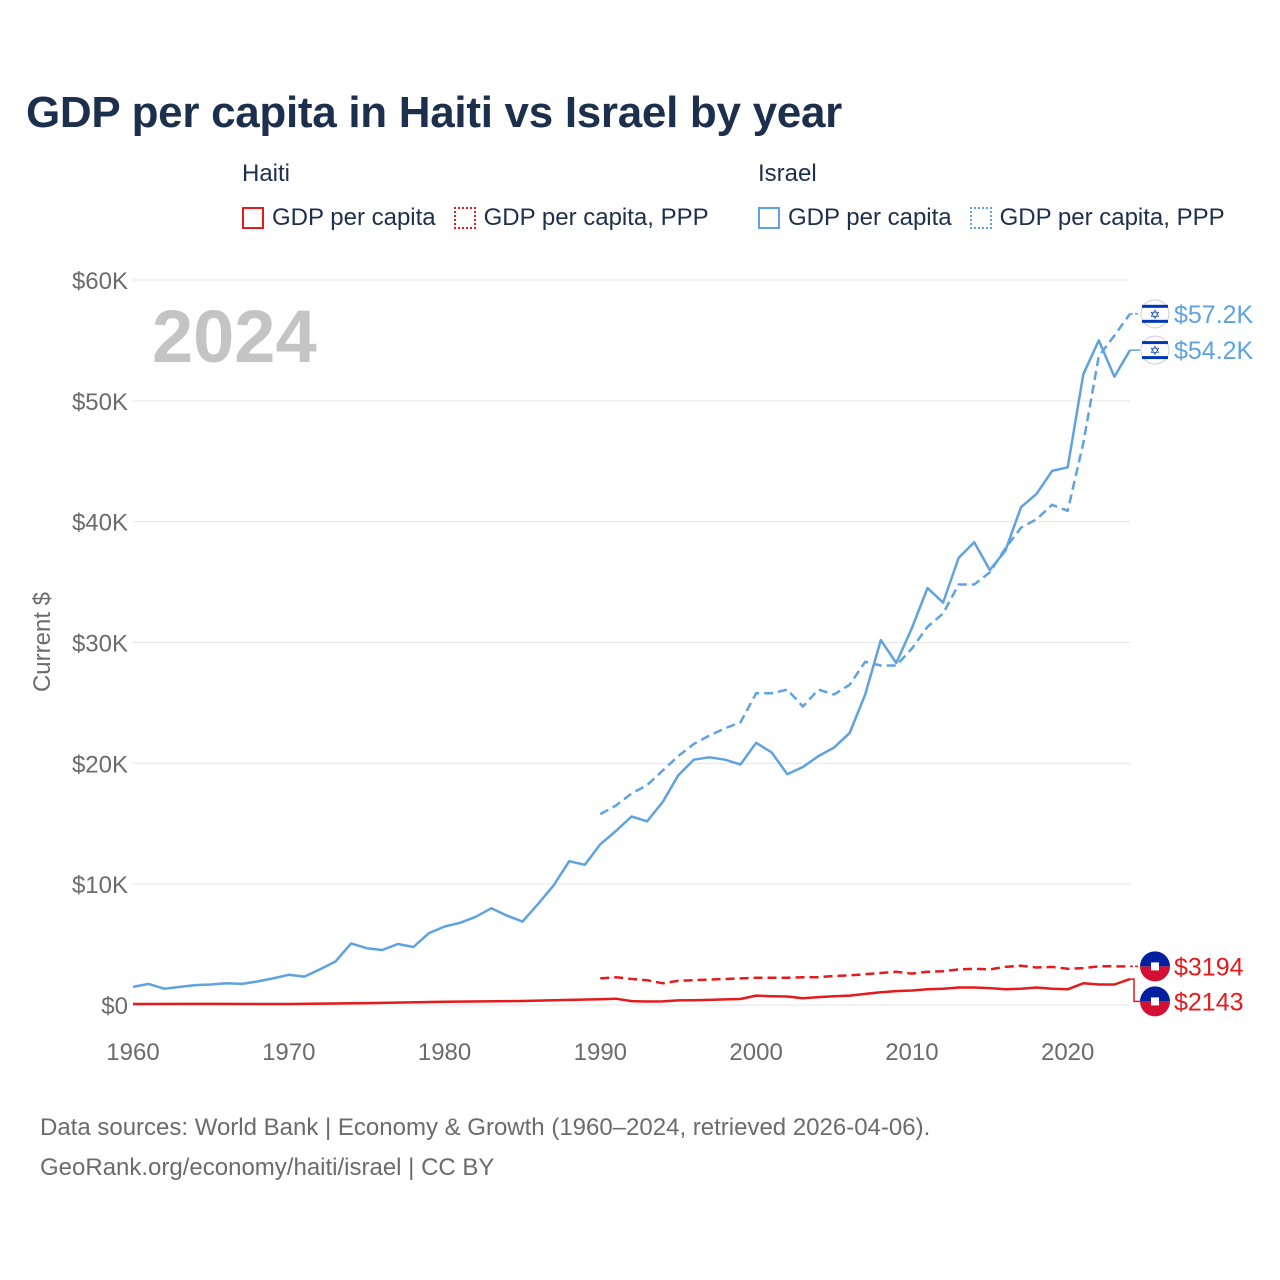  I want to click on y-tick-label: $30K, so click(100, 644).